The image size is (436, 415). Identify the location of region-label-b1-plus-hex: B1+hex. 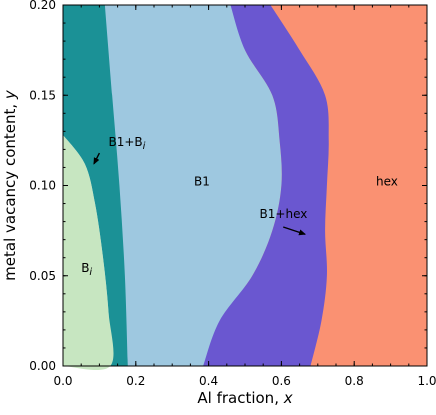
(284, 214).